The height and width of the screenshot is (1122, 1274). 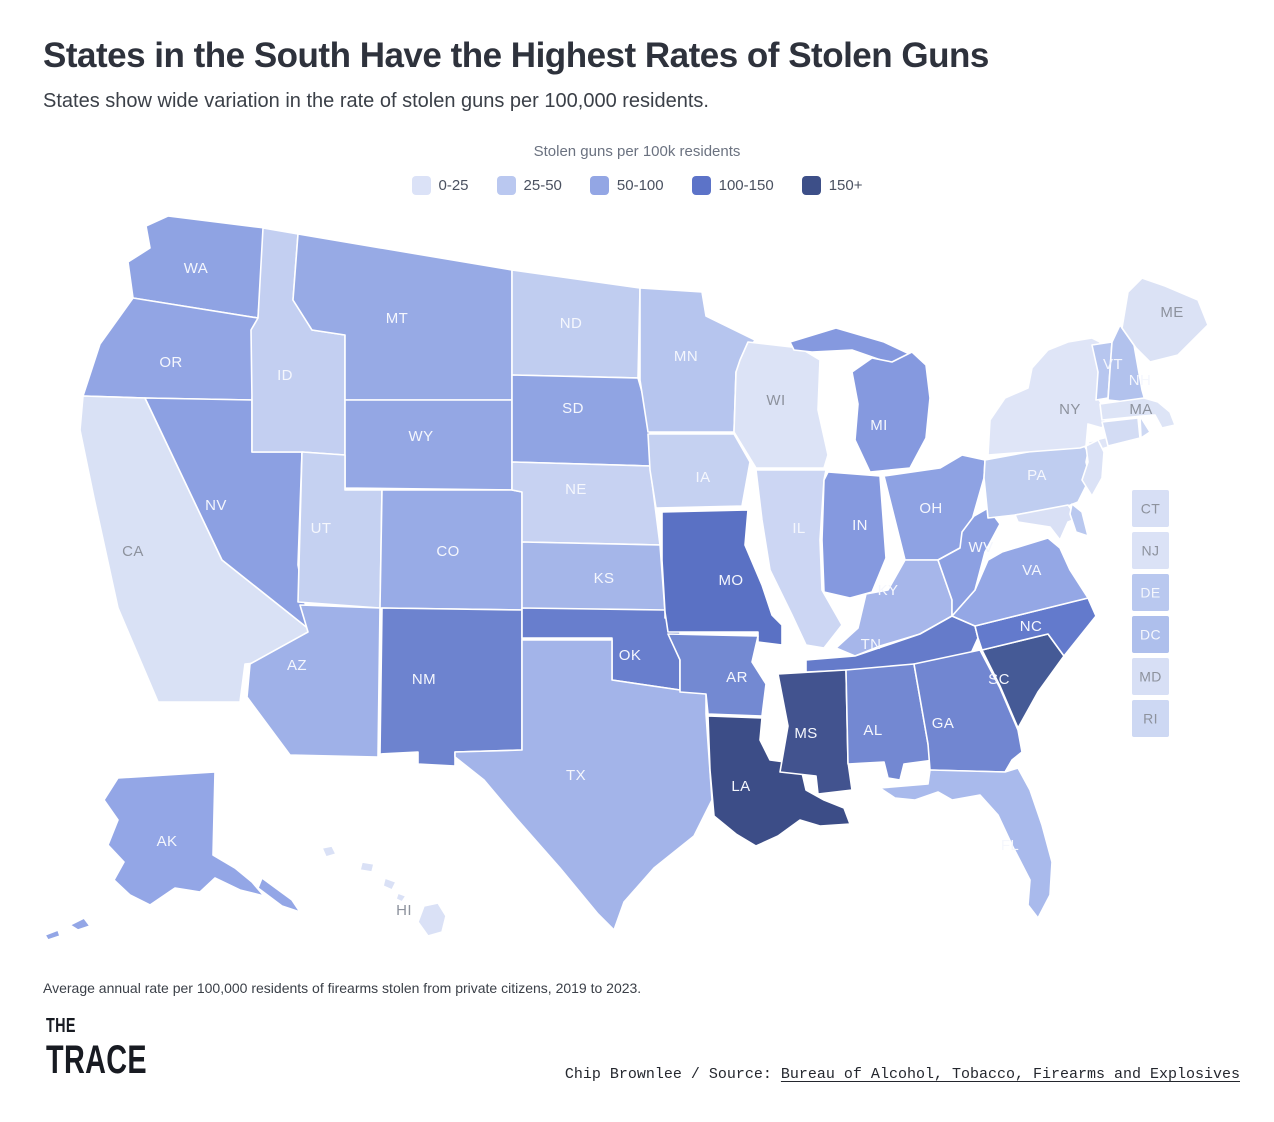 I want to click on legend-title: Stolen guns per 100k residents, so click(x=637, y=151).